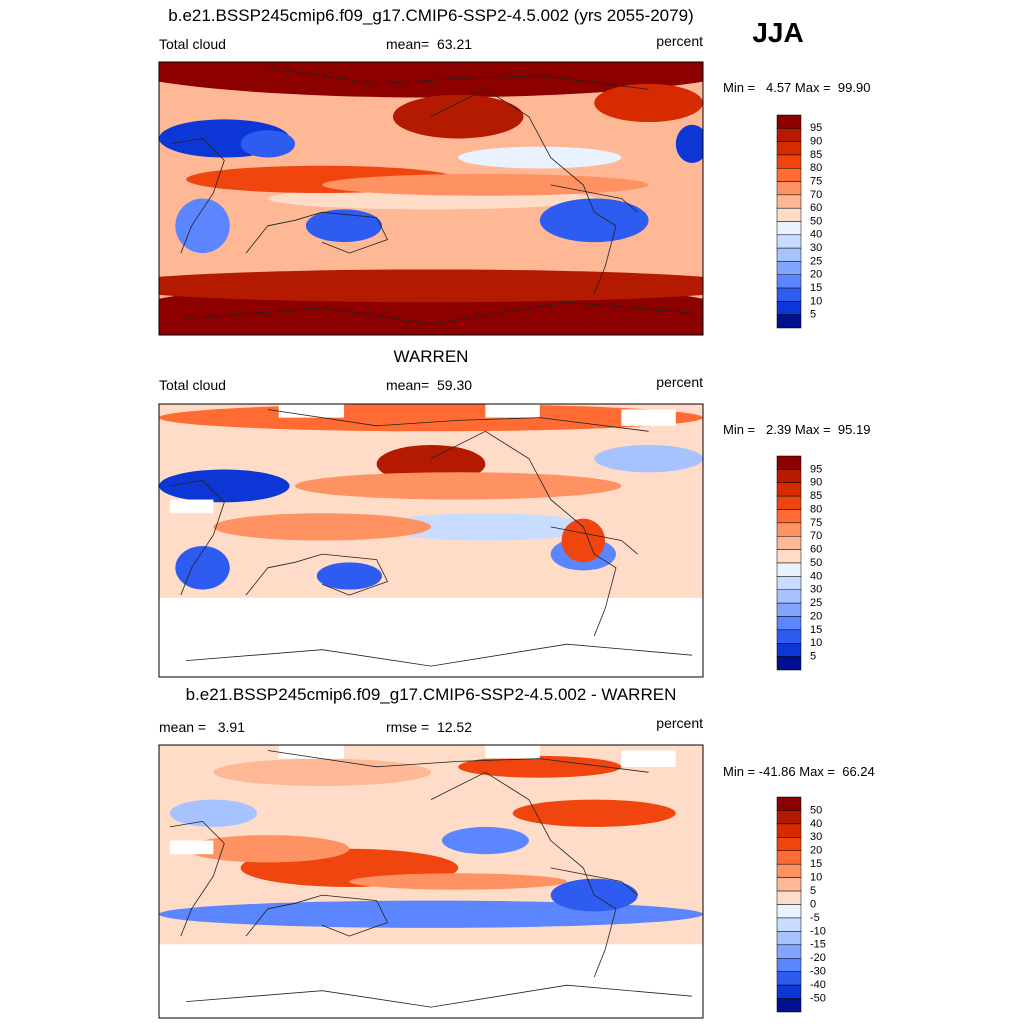 The width and height of the screenshot is (1024, 1024). Describe the element at coordinates (818, 972) in the screenshot. I see `colorbar-label: -30` at that location.